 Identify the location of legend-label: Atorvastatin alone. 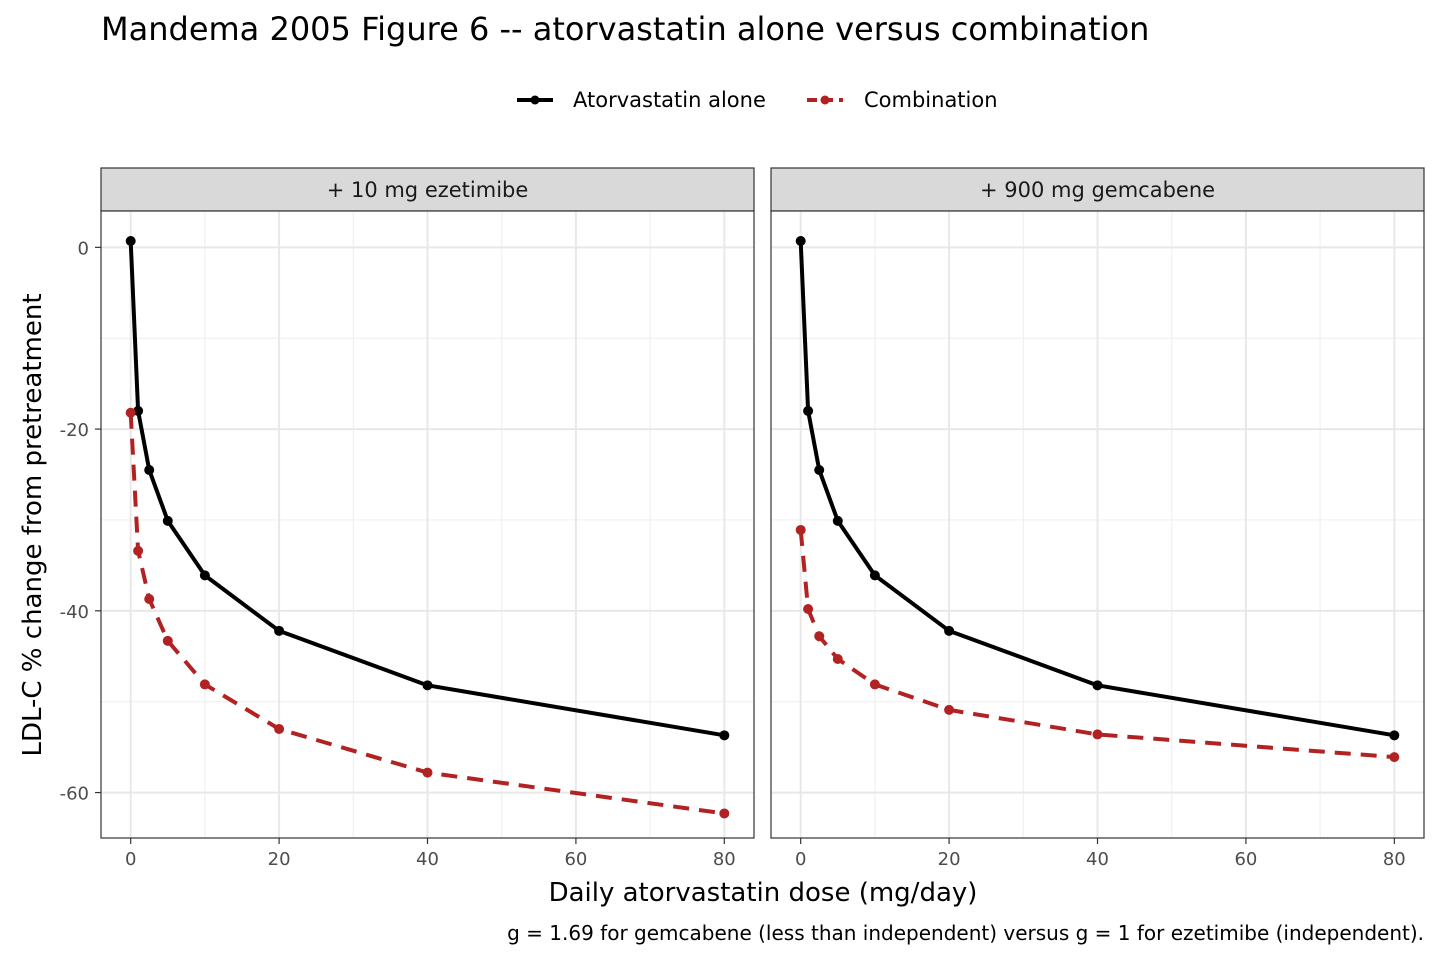
(669, 100).